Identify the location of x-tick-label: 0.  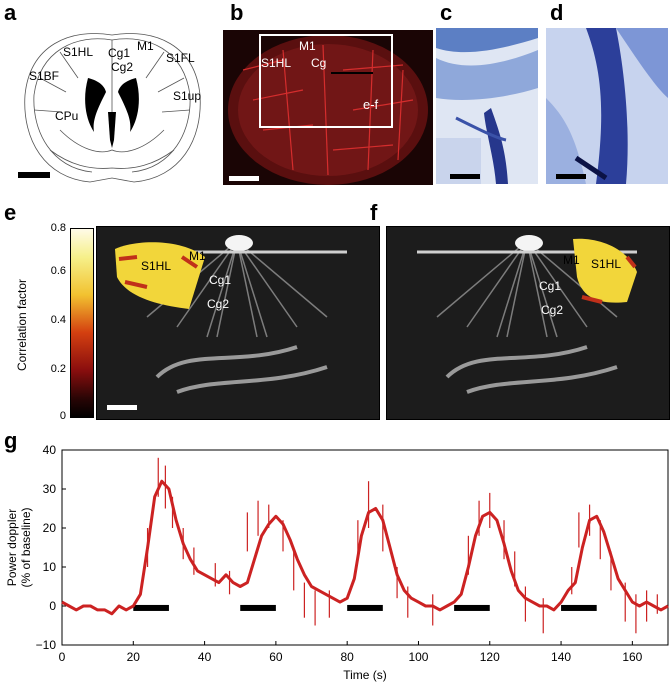
(62, 657).